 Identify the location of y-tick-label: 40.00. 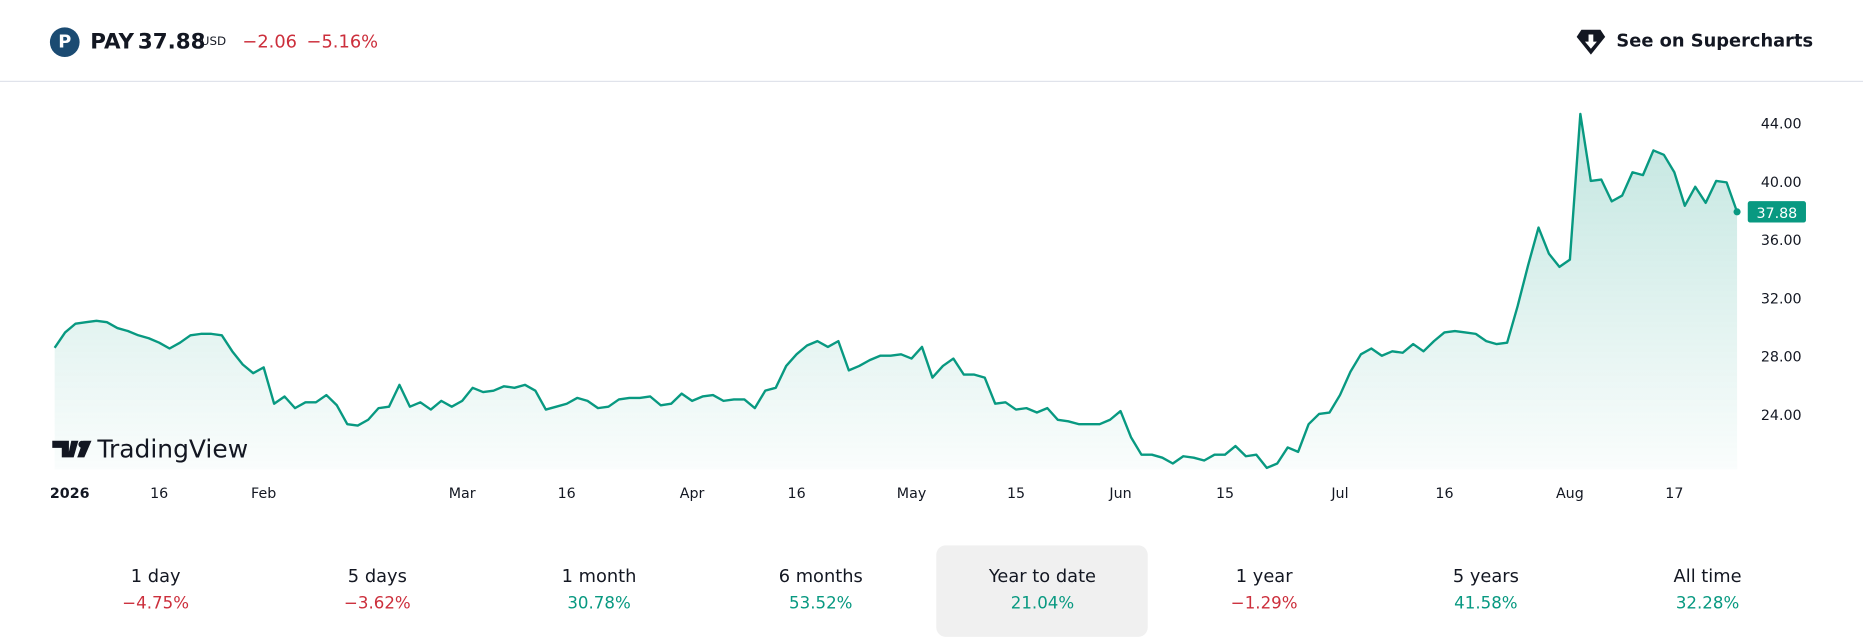
(1781, 183).